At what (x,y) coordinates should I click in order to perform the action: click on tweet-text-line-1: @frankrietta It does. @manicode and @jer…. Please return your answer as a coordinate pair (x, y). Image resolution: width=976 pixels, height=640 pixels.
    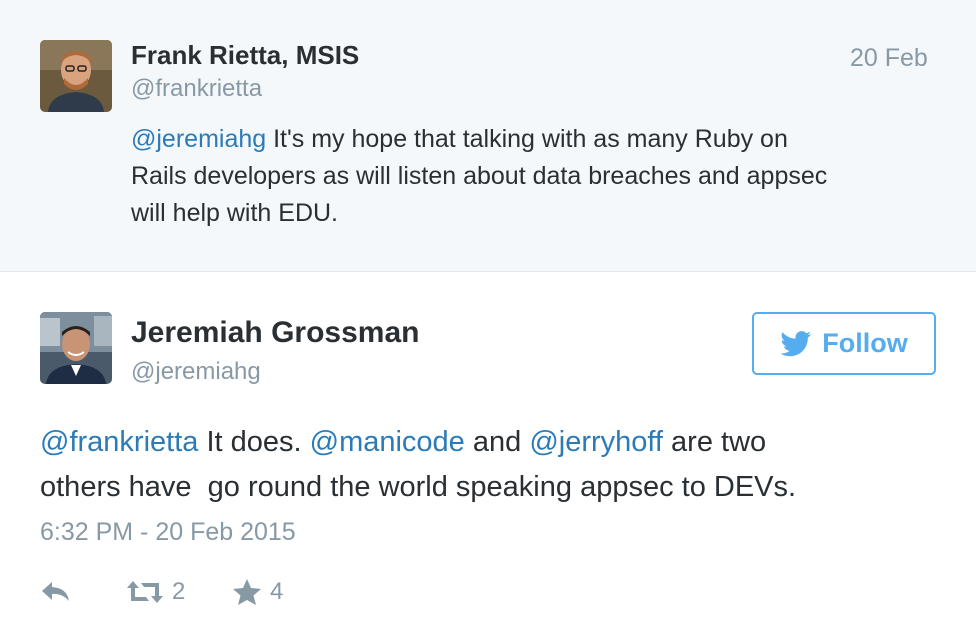
    Looking at the image, I should click on (490, 442).